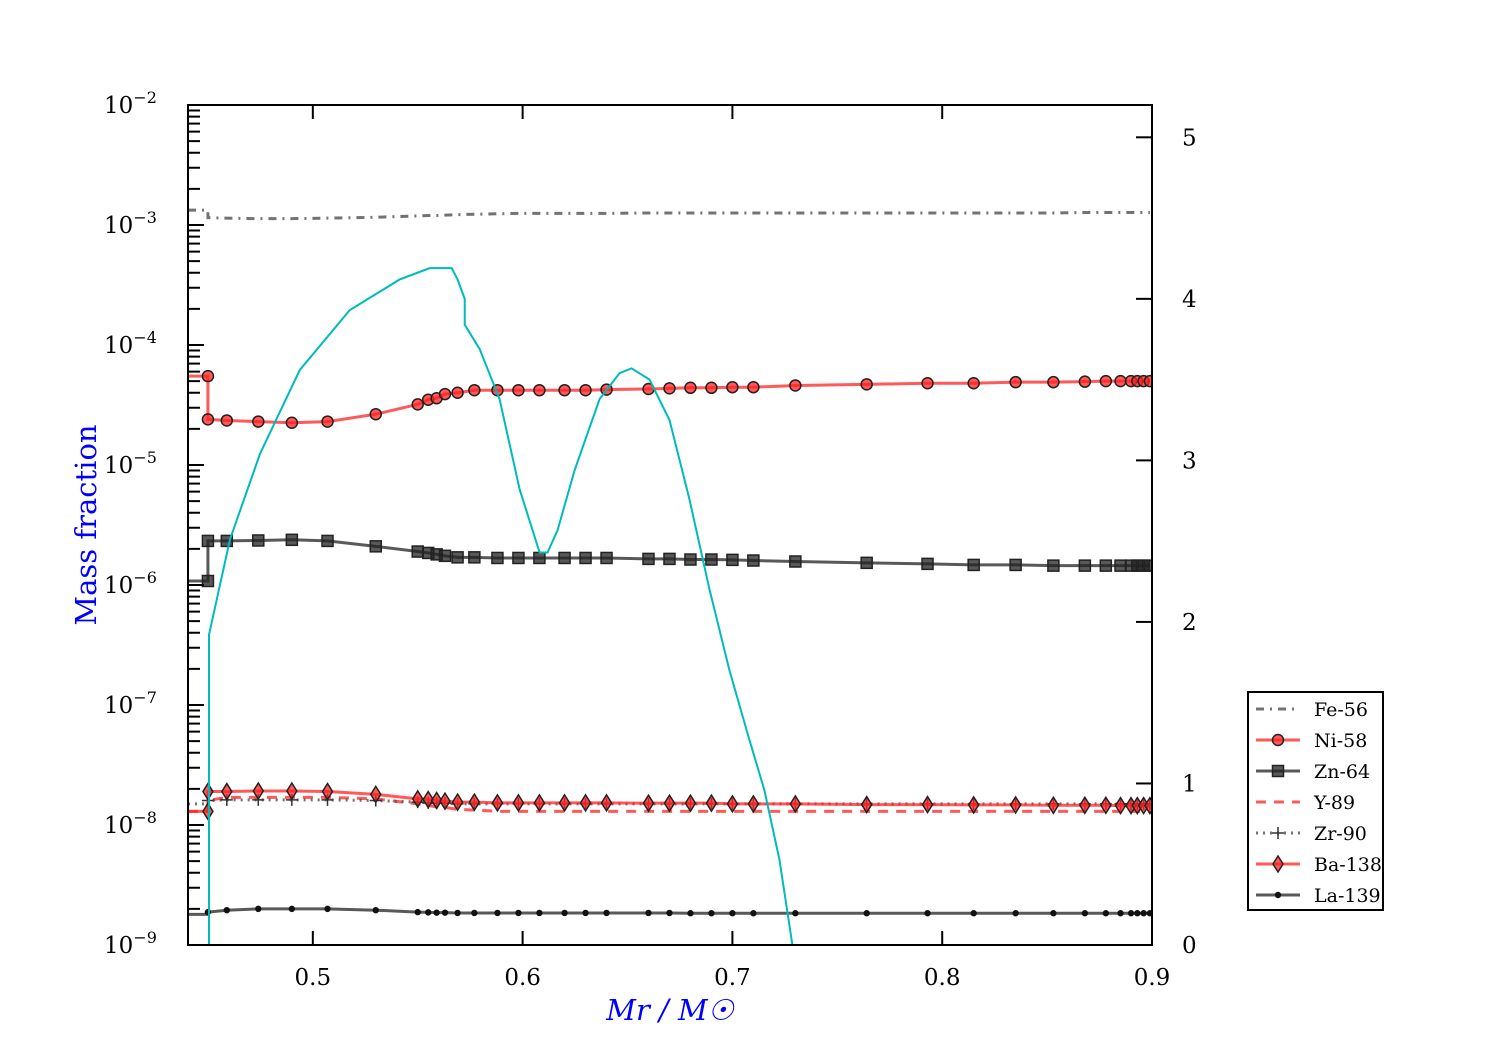 Image resolution: width=1500 pixels, height=1050 pixels. Describe the element at coordinates (1347, 896) in the screenshot. I see `legend-label-la-139: La-139` at that location.